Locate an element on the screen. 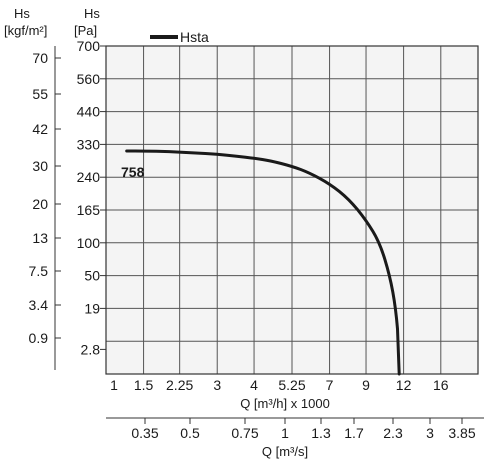 Image resolution: width=498 pixels, height=463 pixels. y-pa-tick-label-7: 50 is located at coordinates (92, 276).